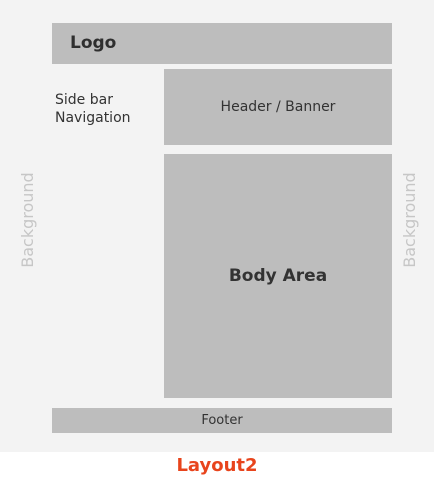  I want to click on sidebar-navigation-label: Side bar Navigation, so click(93, 109).